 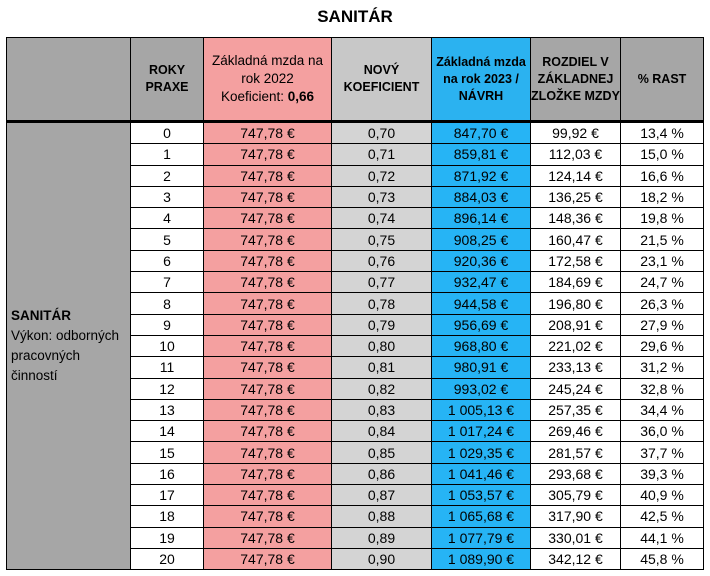 What do you see at coordinates (662, 346) in the screenshot?
I see `cell-rast: 29,6 %` at bounding box center [662, 346].